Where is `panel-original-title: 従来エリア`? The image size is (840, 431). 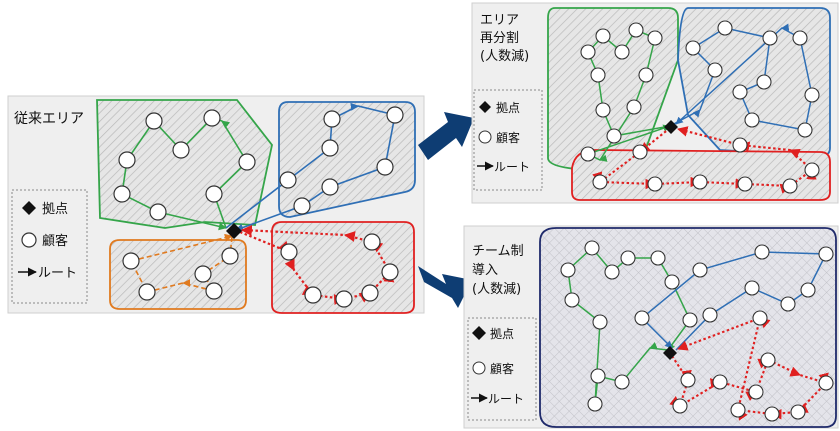 panel-original-title: 従来エリア is located at coordinates (49, 119).